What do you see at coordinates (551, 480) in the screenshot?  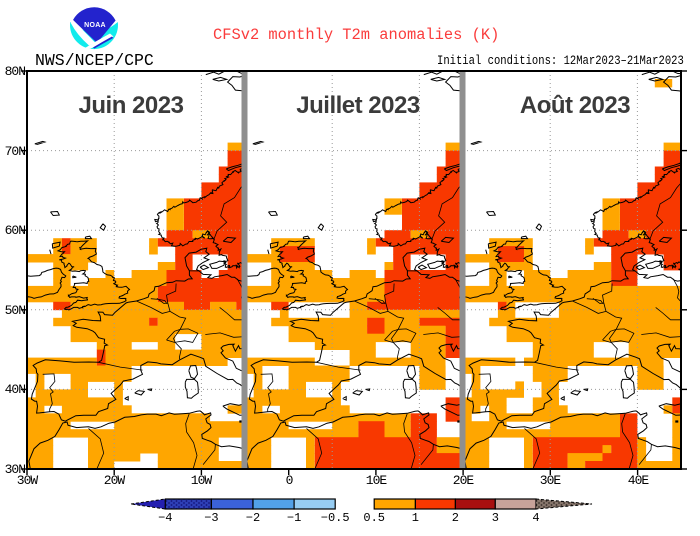 I see `svg-text: 30E` at bounding box center [551, 480].